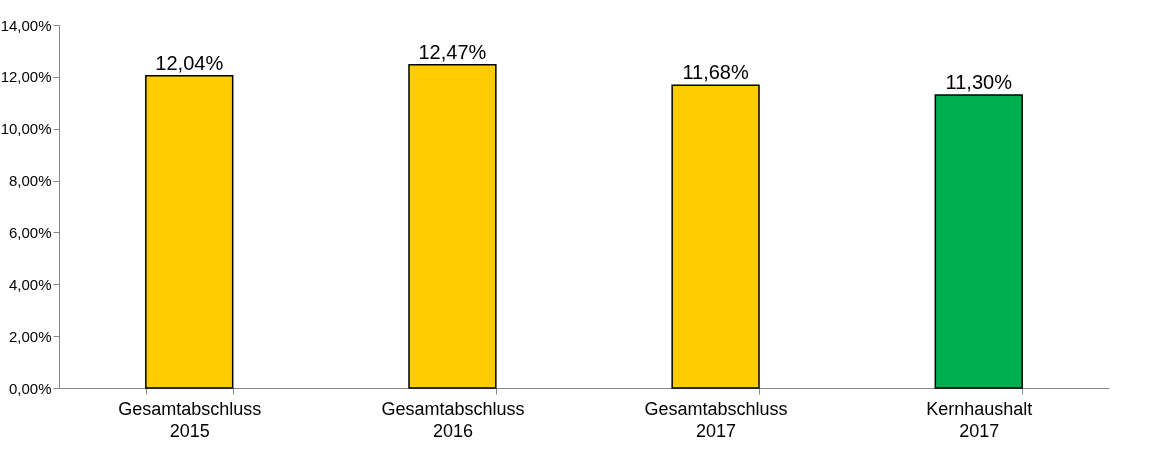  I want to click on y-tick-label: 8,00%, so click(30, 181).